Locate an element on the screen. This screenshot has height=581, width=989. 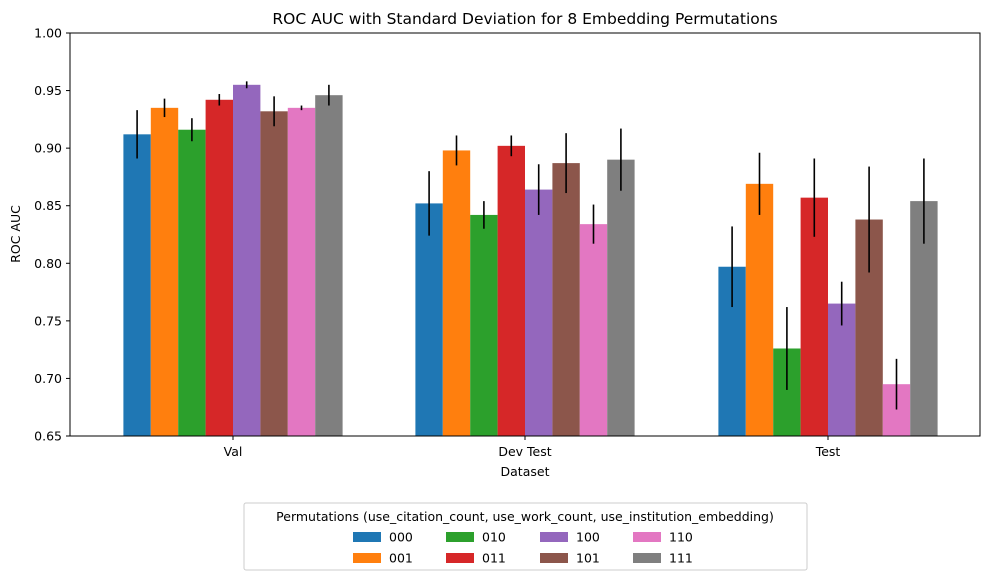
y-tick-label: 0.80 is located at coordinates (48, 263).